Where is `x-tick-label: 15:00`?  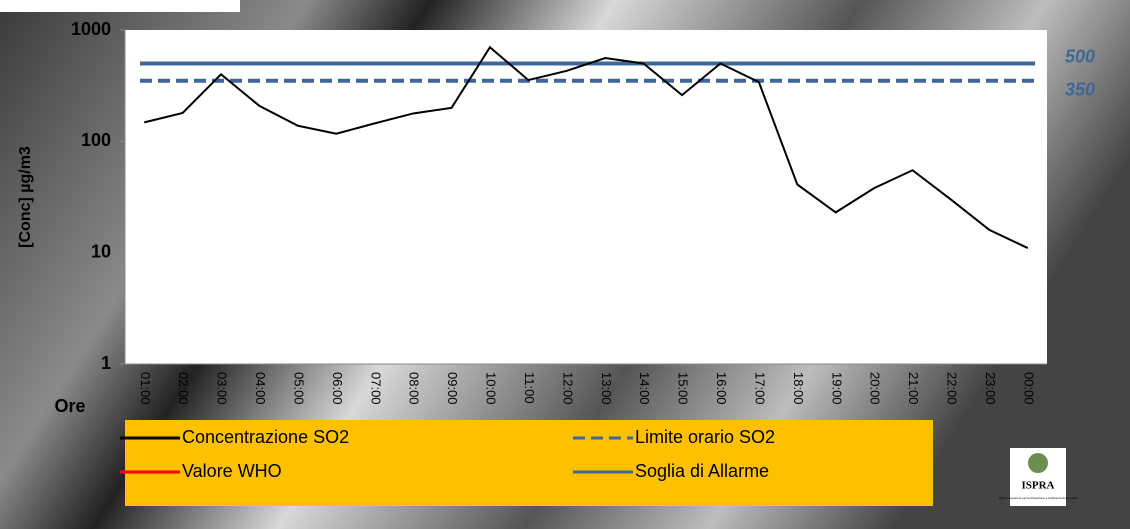 x-tick-label: 15:00 is located at coordinates (683, 388).